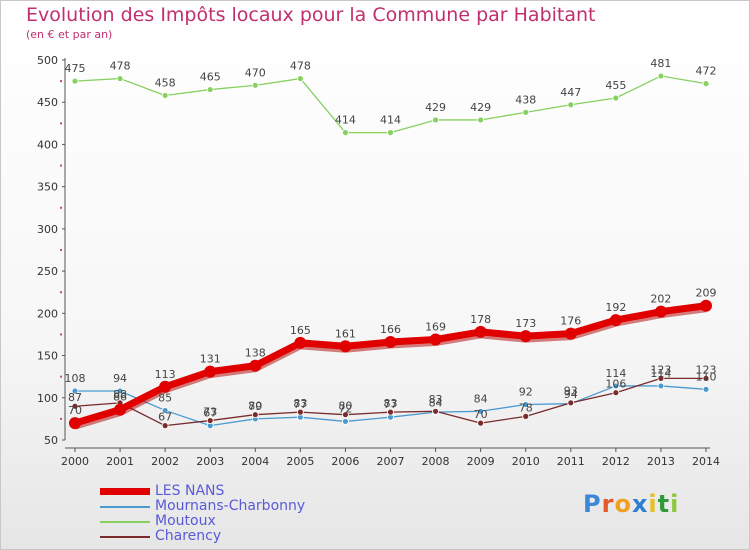  I want to click on y-tick-label: 150, so click(47, 356).